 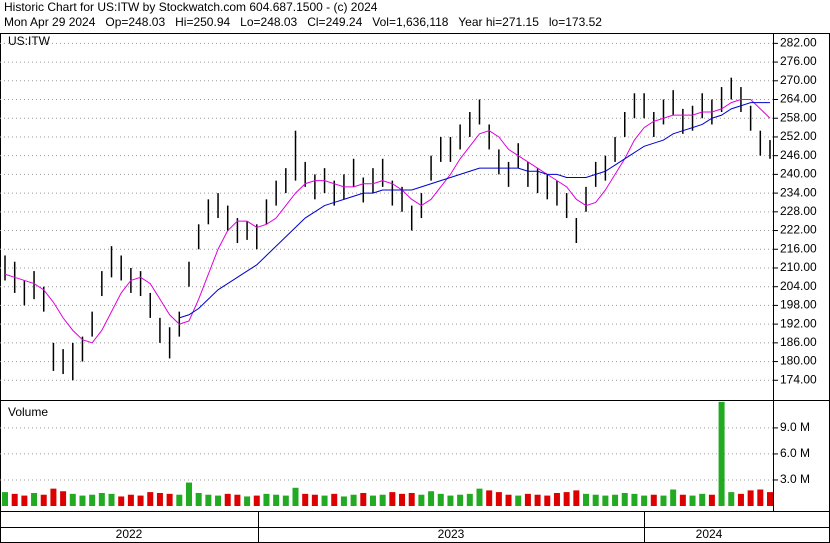 What do you see at coordinates (798, 267) in the screenshot?
I see `y-tick-label: 210.00` at bounding box center [798, 267].